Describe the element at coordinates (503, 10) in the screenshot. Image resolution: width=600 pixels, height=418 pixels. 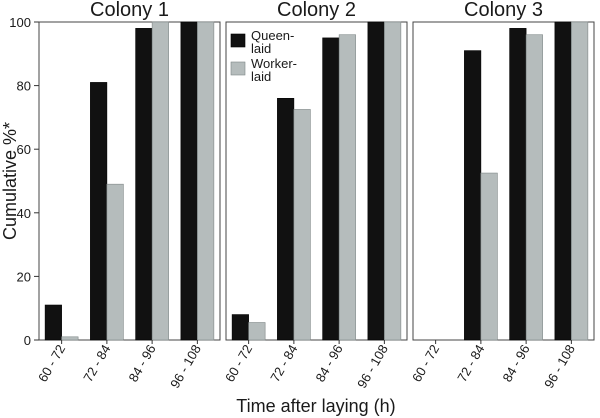
I see `panel-title: Colony 3` at that location.